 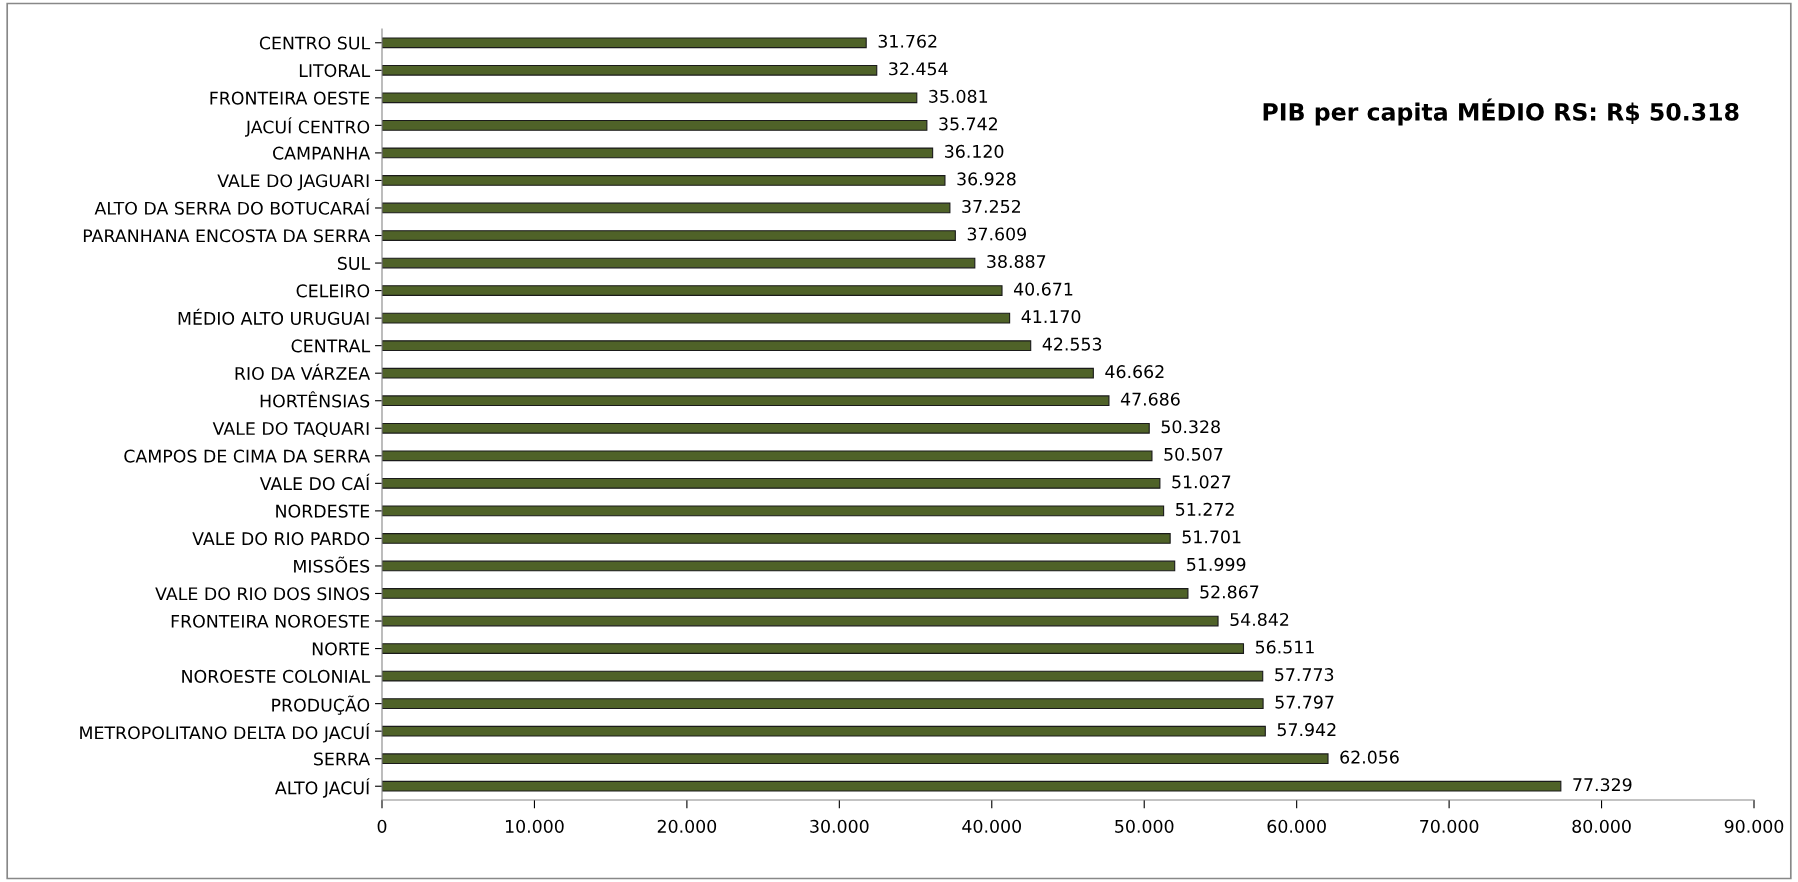 I want to click on data-label: 41.170, so click(x=1051, y=317).